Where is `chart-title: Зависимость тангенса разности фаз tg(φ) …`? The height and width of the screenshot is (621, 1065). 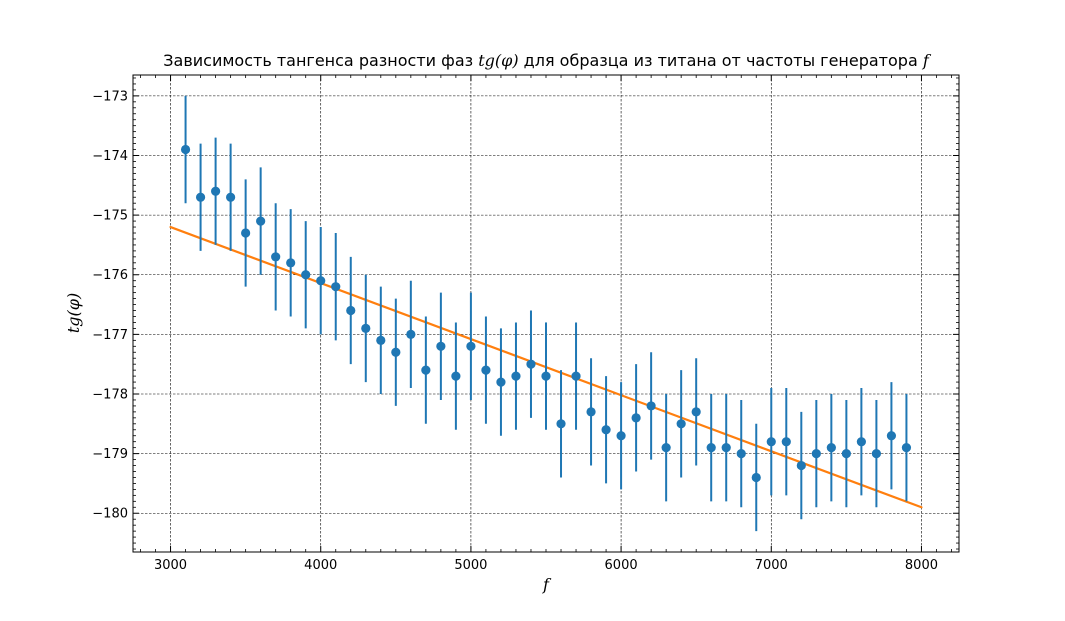 chart-title: Зависимость тангенса разности фаз tg(φ) … is located at coordinates (547, 60).